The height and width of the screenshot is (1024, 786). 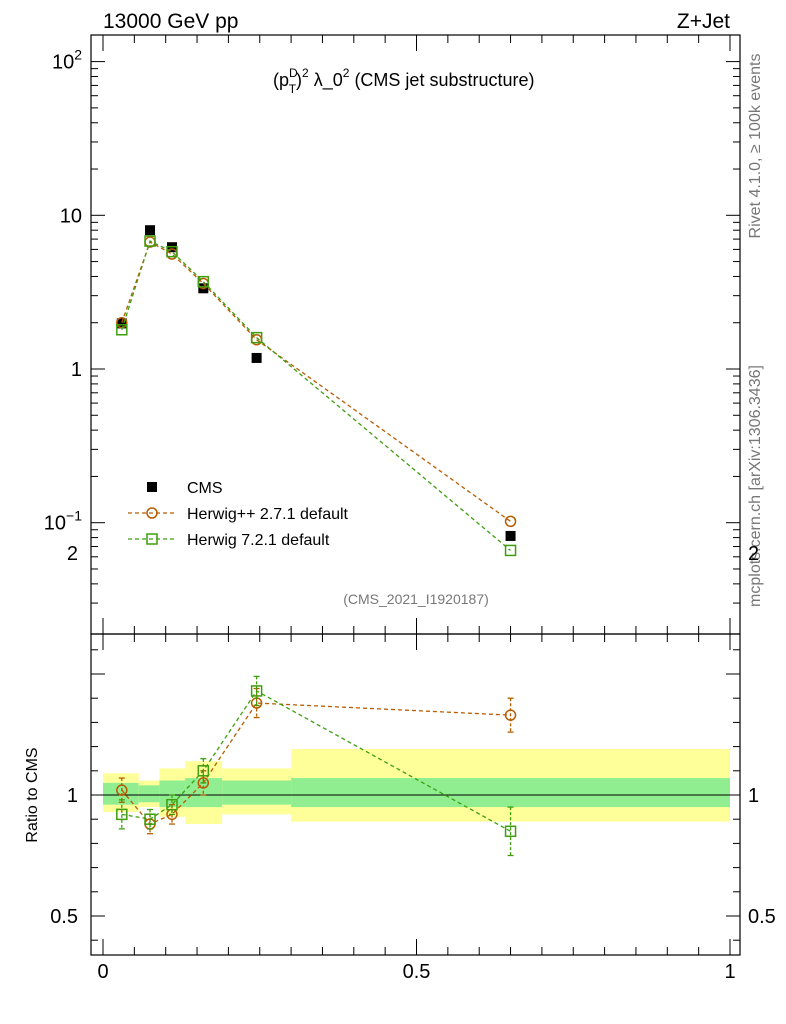 I want to click on ratio-series-layer, so click(x=316, y=766).